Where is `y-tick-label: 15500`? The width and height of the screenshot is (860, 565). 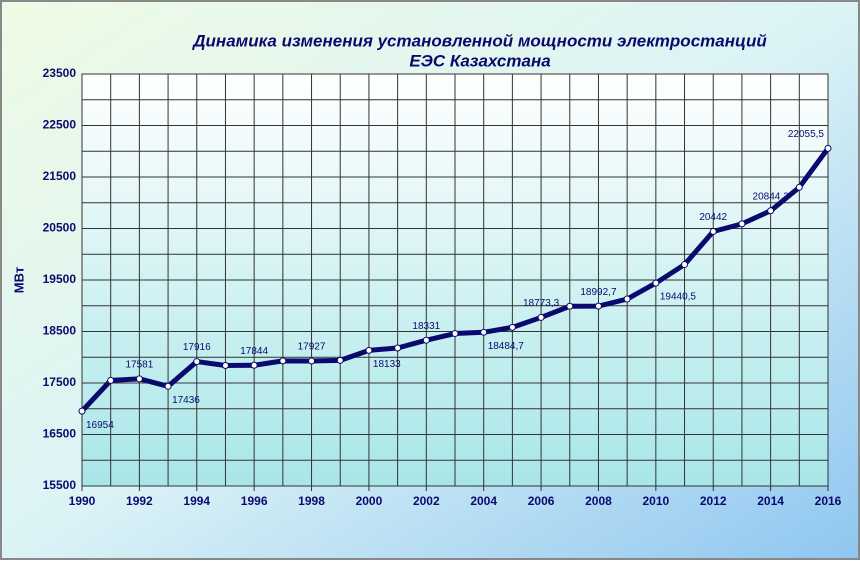 y-tick-label: 15500 is located at coordinates (60, 485).